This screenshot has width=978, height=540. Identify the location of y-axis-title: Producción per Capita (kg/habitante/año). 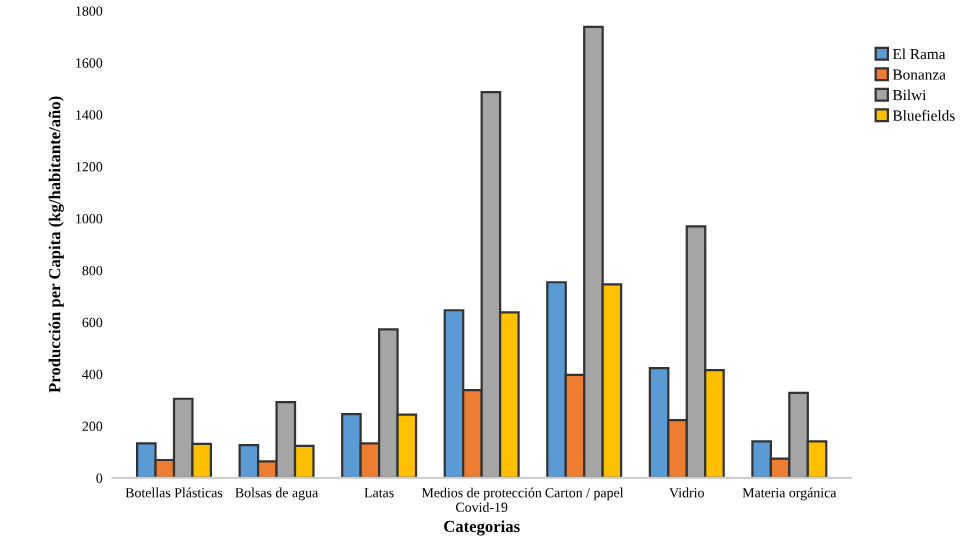
(56, 244).